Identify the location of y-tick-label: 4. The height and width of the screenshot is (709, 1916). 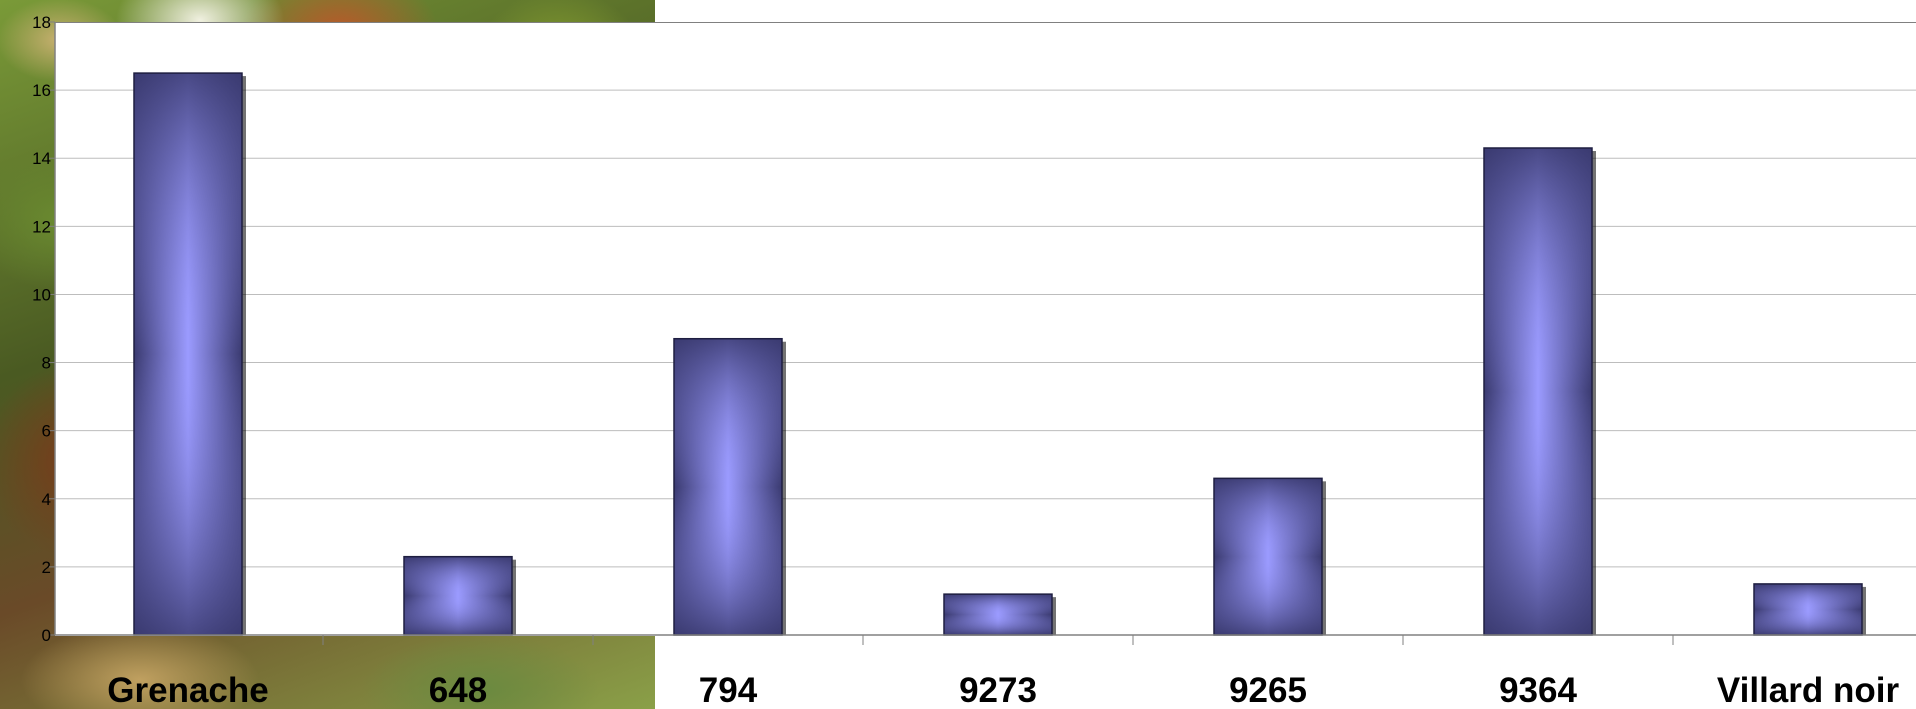
(46, 499).